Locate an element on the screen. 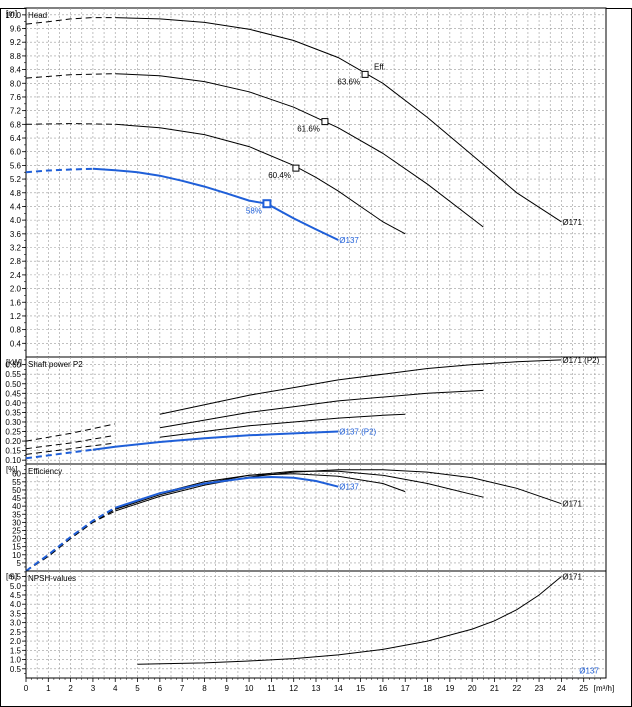 The image size is (632, 707). panel-title-head: Head is located at coordinates (37, 15).